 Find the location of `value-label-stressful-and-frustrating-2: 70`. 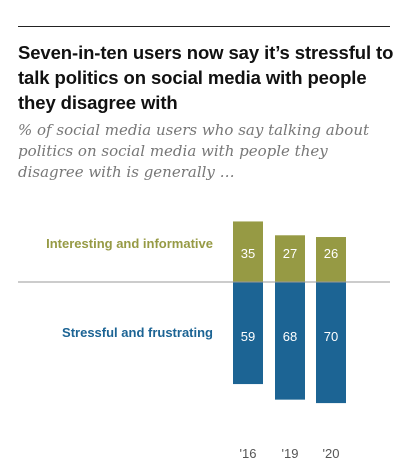

value-label-stressful-and-frustrating-2: 70 is located at coordinates (331, 336).